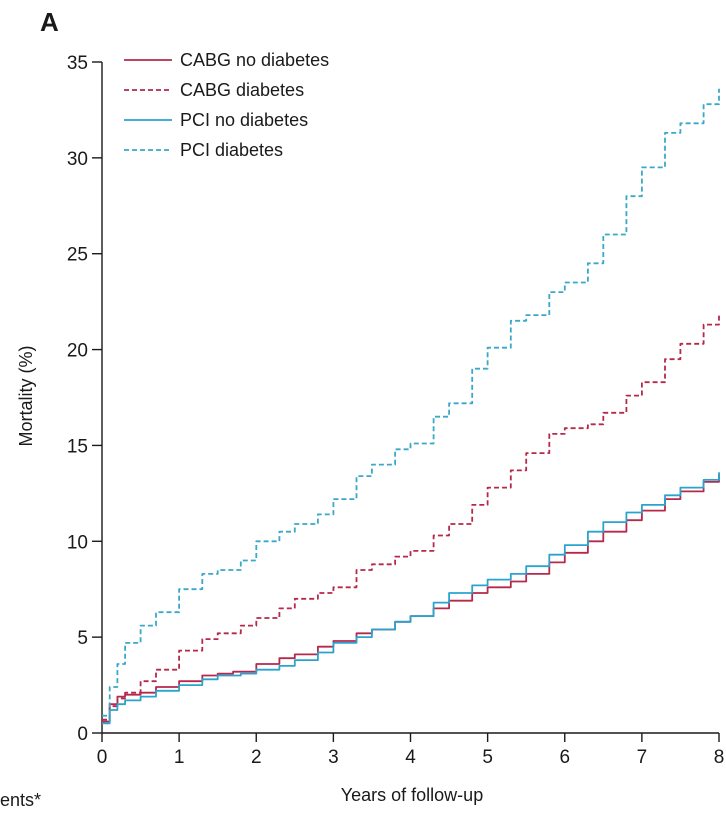  What do you see at coordinates (231, 150) in the screenshot?
I see `legend-label-4: PCI diabetes` at bounding box center [231, 150].